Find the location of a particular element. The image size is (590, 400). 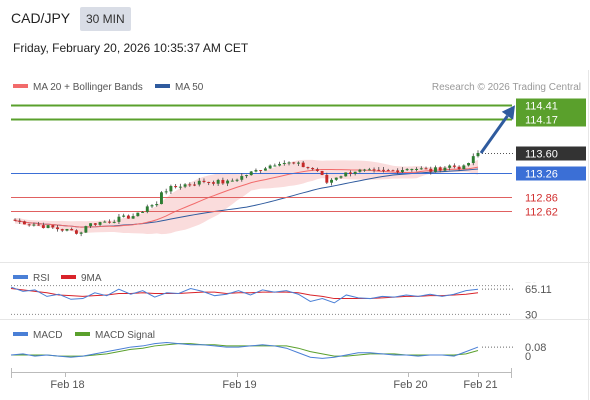

target-arrow-shaft is located at coordinates (494, 134).